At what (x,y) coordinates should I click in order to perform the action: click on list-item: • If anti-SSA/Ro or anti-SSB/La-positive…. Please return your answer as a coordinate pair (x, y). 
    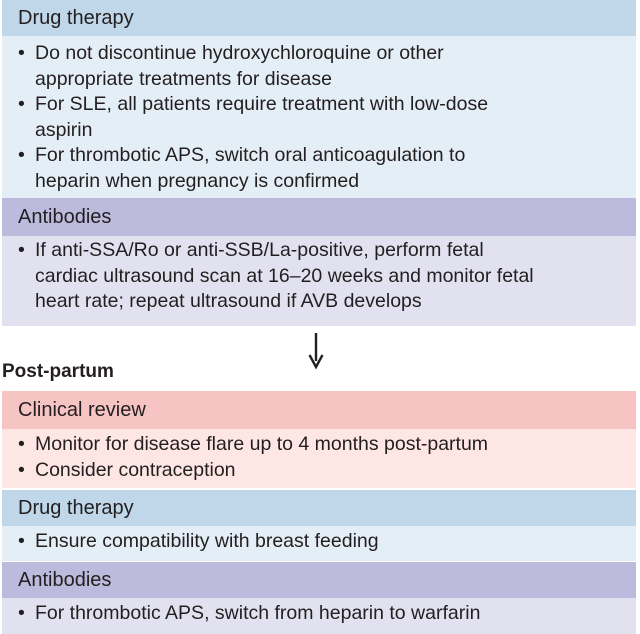
    Looking at the image, I should click on (323, 276).